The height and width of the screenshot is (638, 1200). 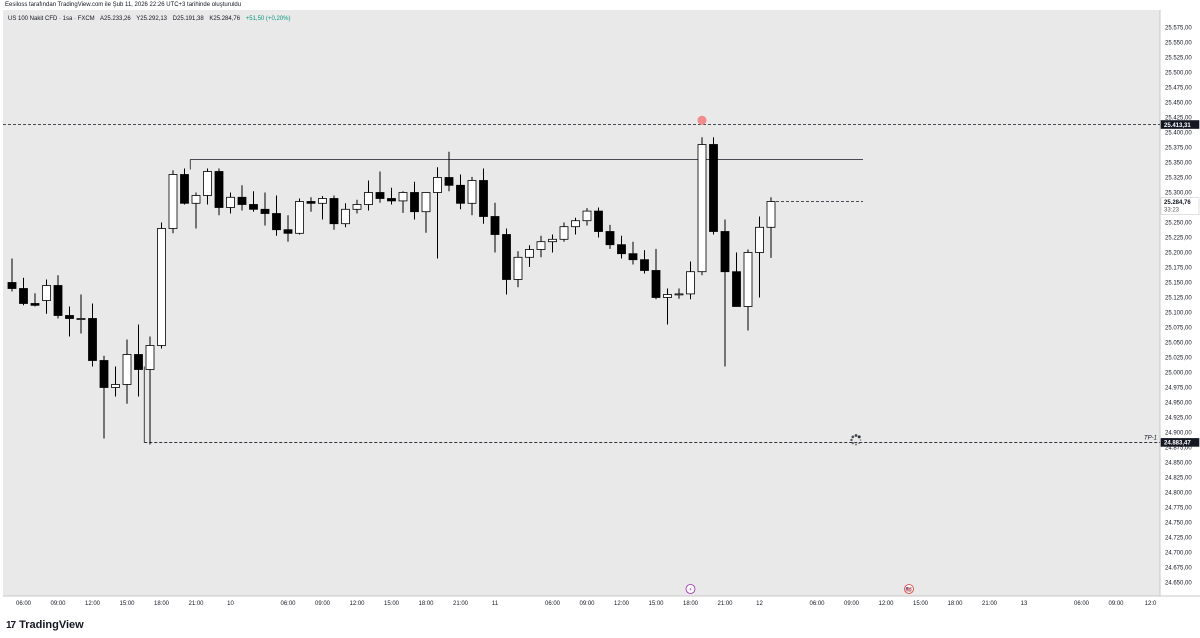 I want to click on y-tick-label: 25.075,00, so click(x=1178, y=329).